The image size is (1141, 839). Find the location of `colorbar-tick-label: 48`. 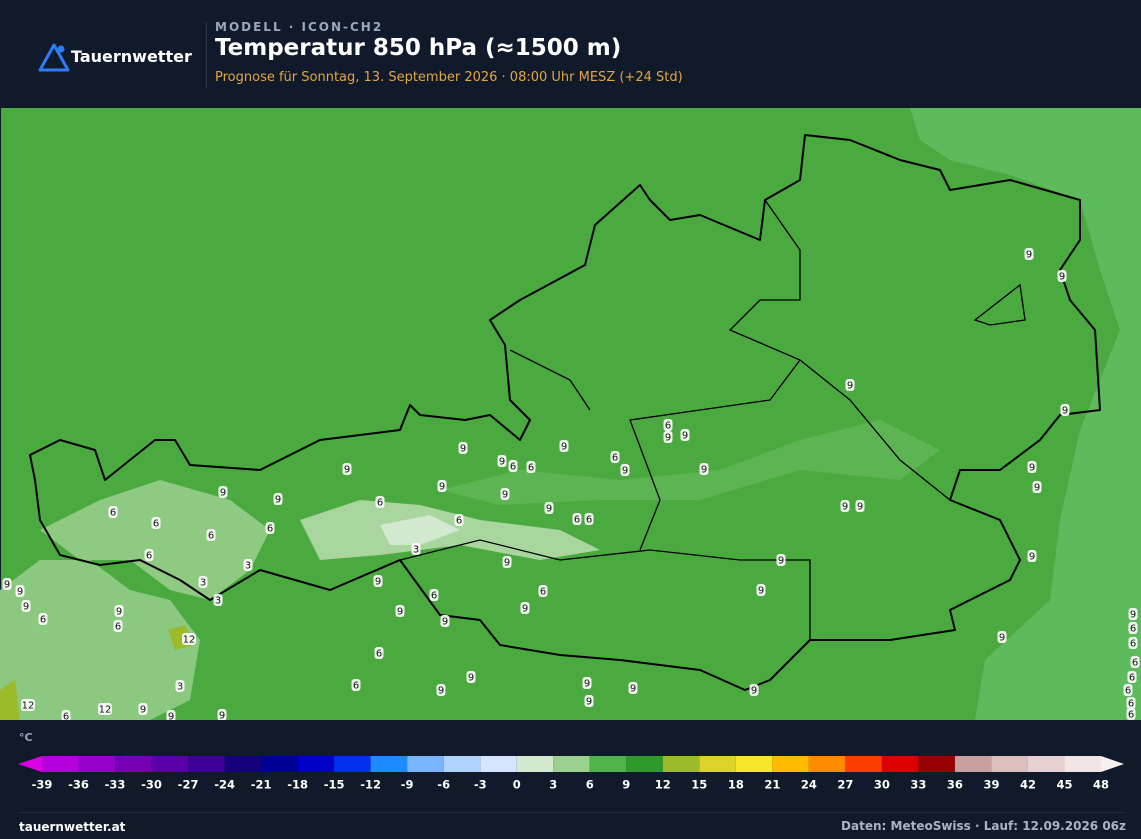

colorbar-tick-label: 48 is located at coordinates (1101, 785).